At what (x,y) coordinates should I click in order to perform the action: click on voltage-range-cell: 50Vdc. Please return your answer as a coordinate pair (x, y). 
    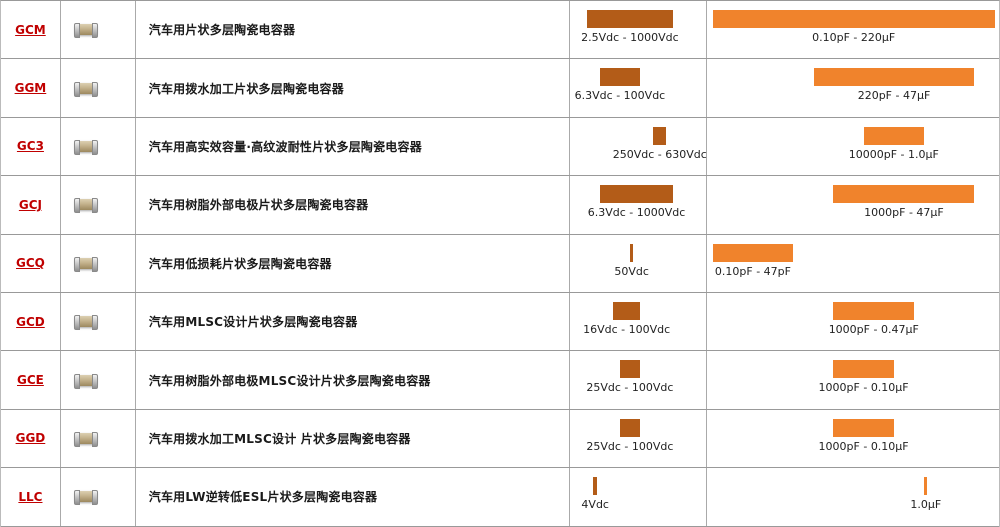
    Looking at the image, I should click on (638, 263).